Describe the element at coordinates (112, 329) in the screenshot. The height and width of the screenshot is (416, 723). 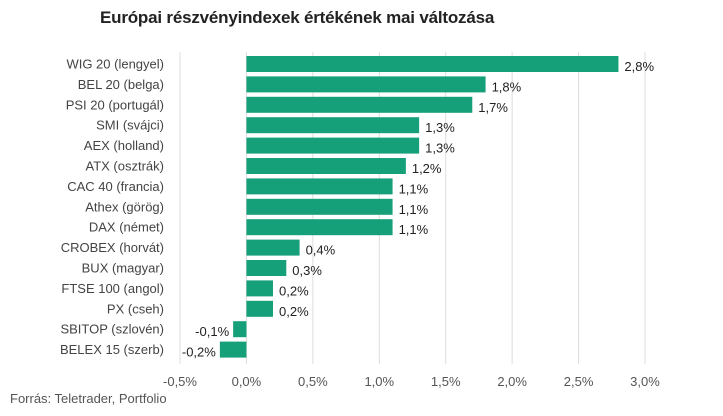
I see `category-label: SBITOP (szlovén)` at that location.